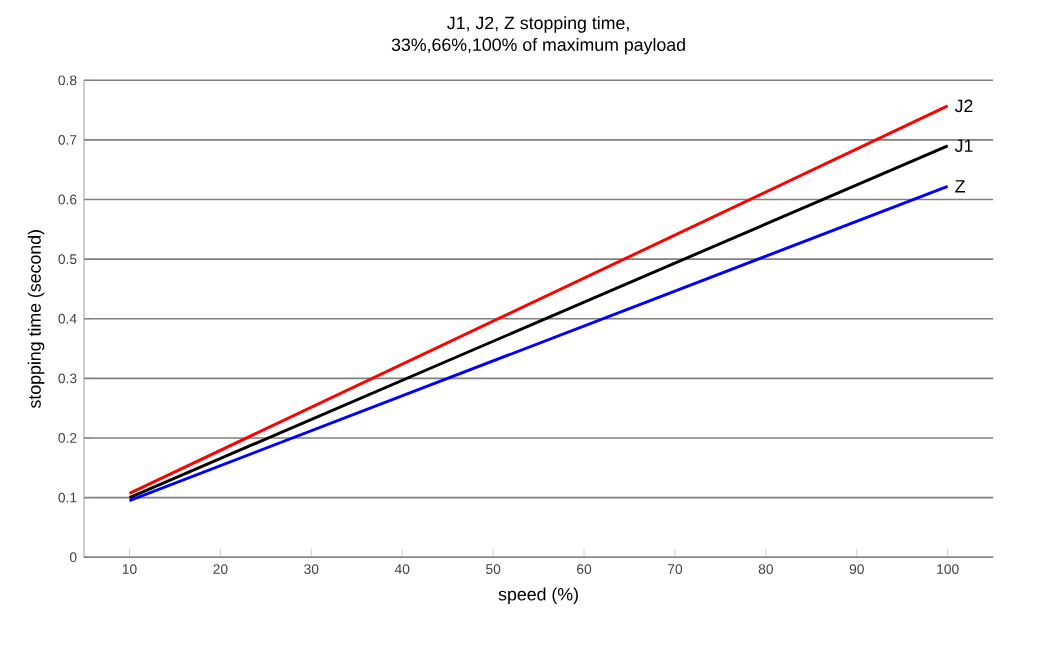  What do you see at coordinates (538, 24) in the screenshot?
I see `chart-title: J1, J2, Z stopping time,` at bounding box center [538, 24].